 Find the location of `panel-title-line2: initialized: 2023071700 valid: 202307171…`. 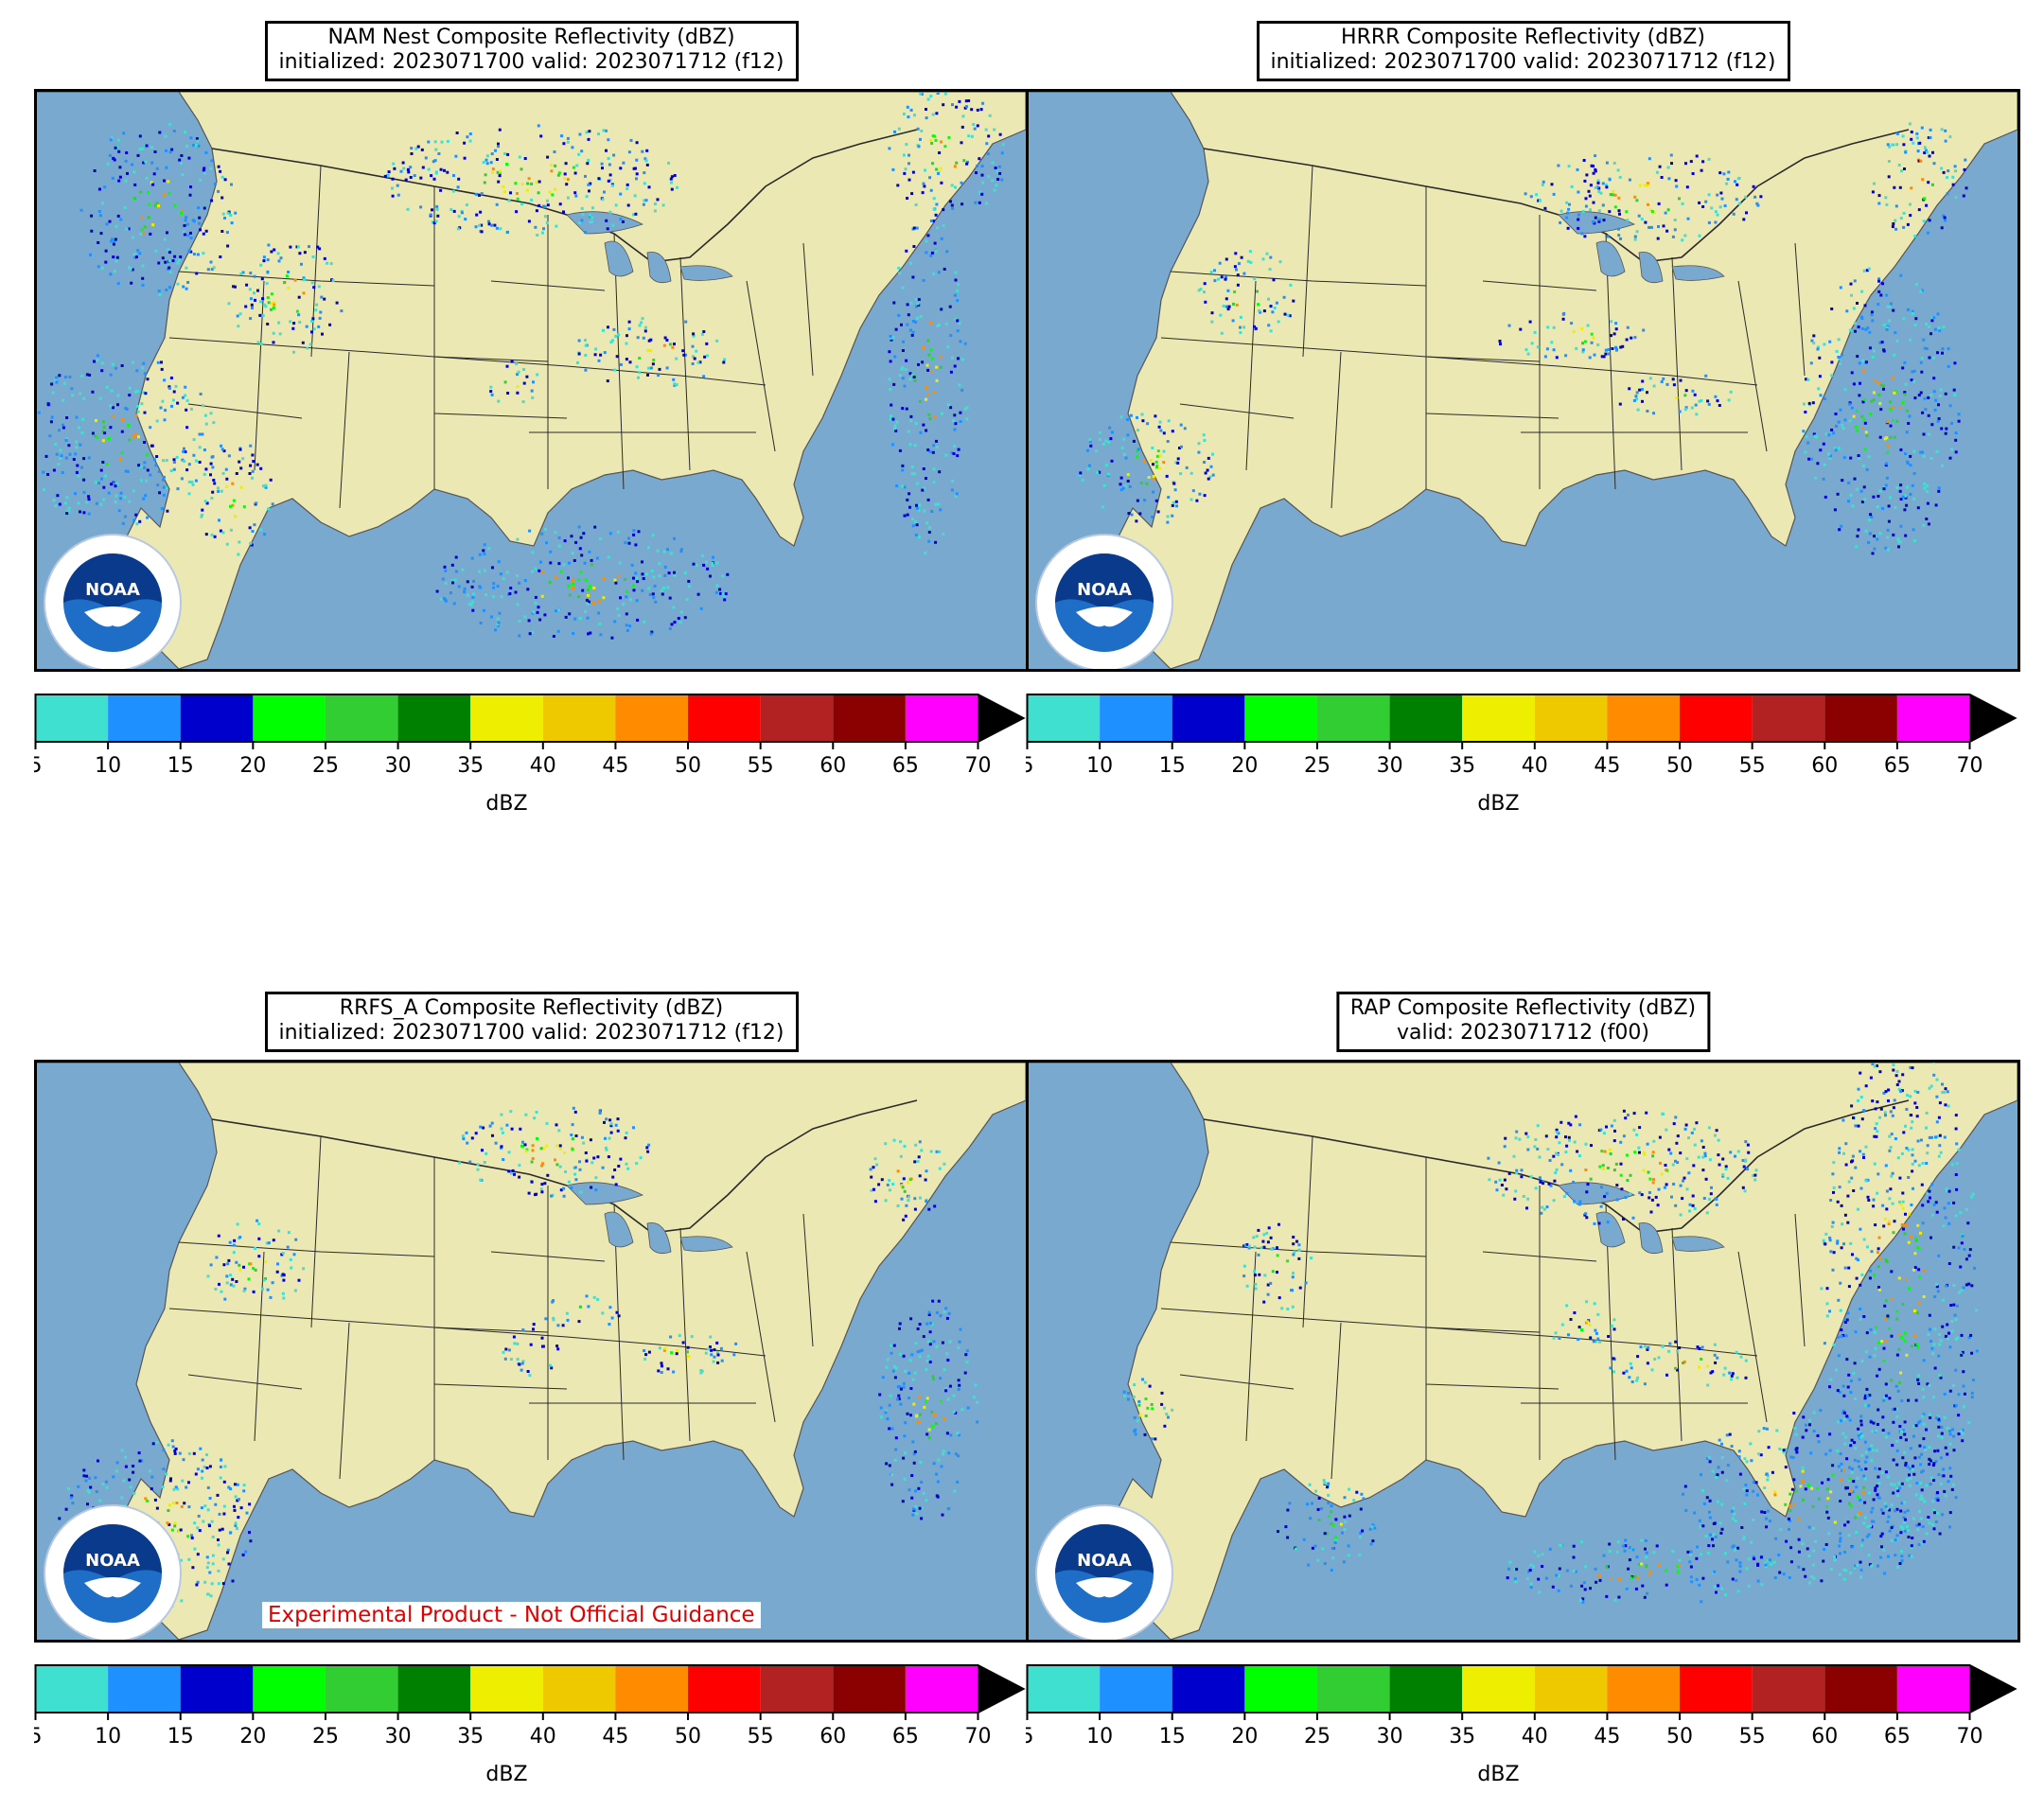

panel-title-line2: initialized: 2023071700 valid: 202307171… is located at coordinates (1523, 62).